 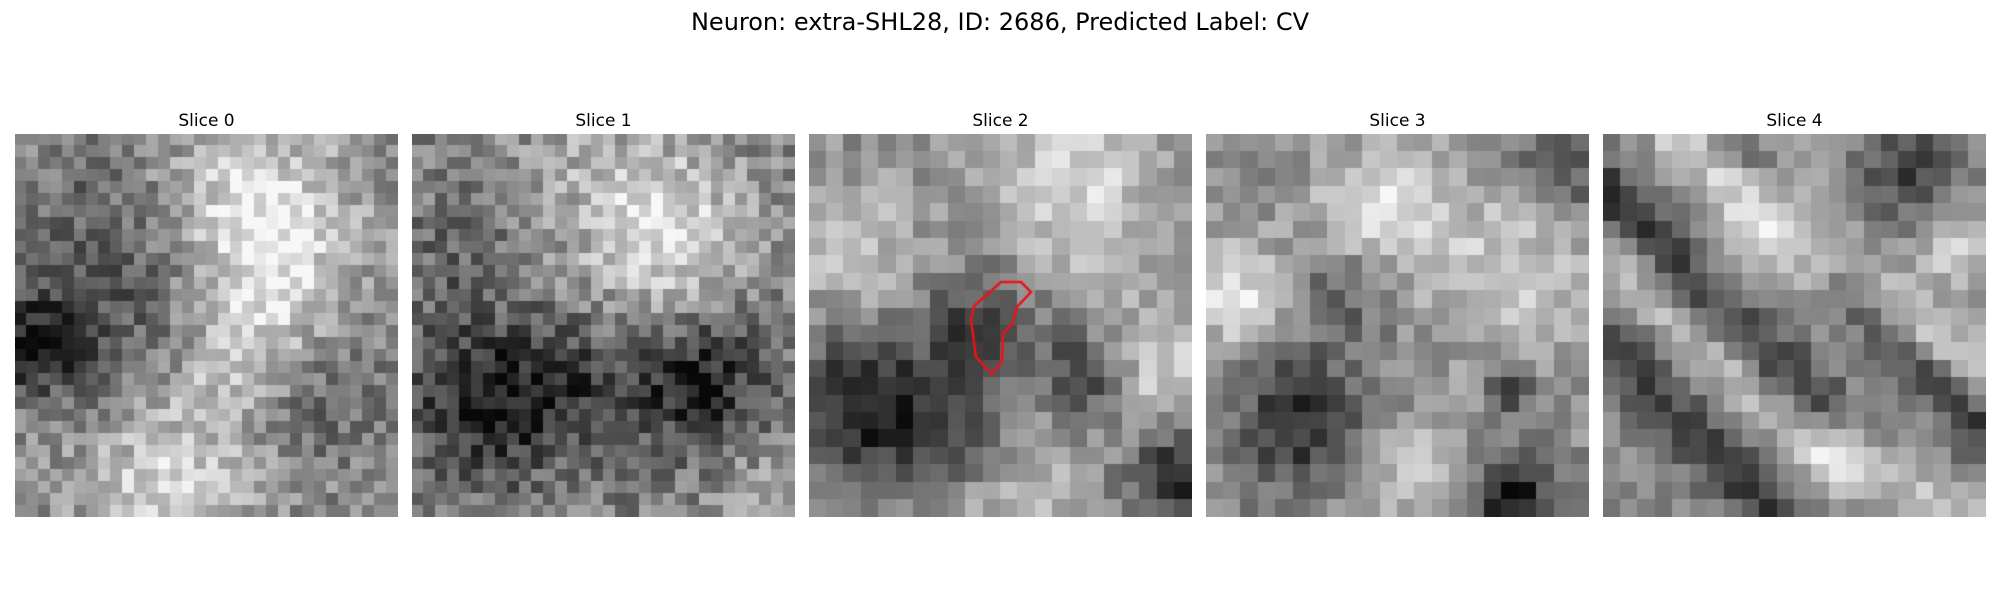 I want to click on slice-panel-1: Slice 1, so click(x=603, y=313).